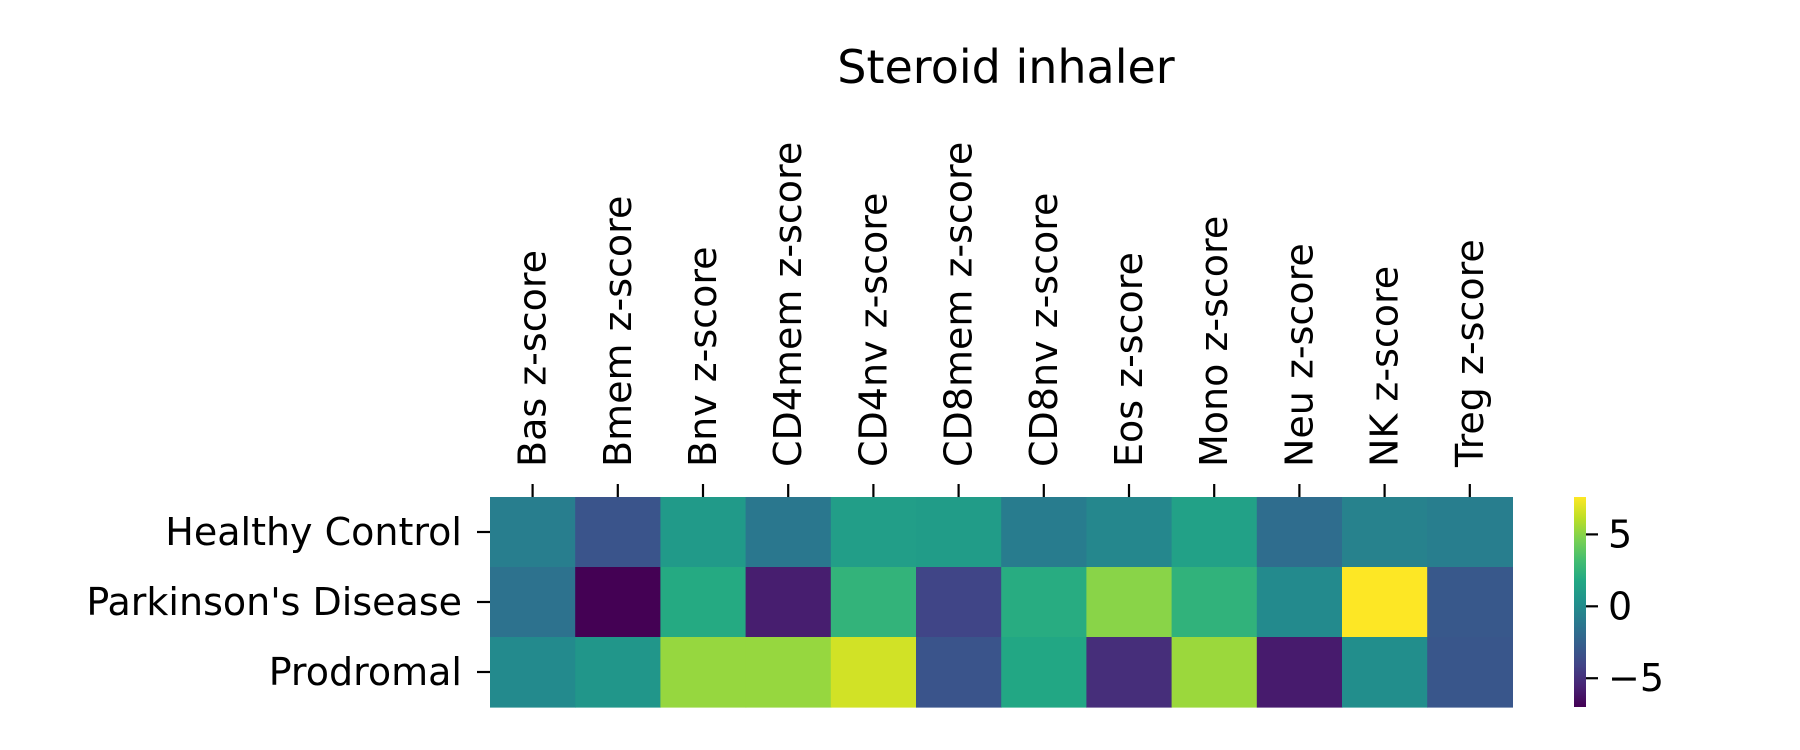 The image size is (1800, 750). What do you see at coordinates (1299, 355) in the screenshot?
I see `x-tick-label: Neu z-score` at bounding box center [1299, 355].